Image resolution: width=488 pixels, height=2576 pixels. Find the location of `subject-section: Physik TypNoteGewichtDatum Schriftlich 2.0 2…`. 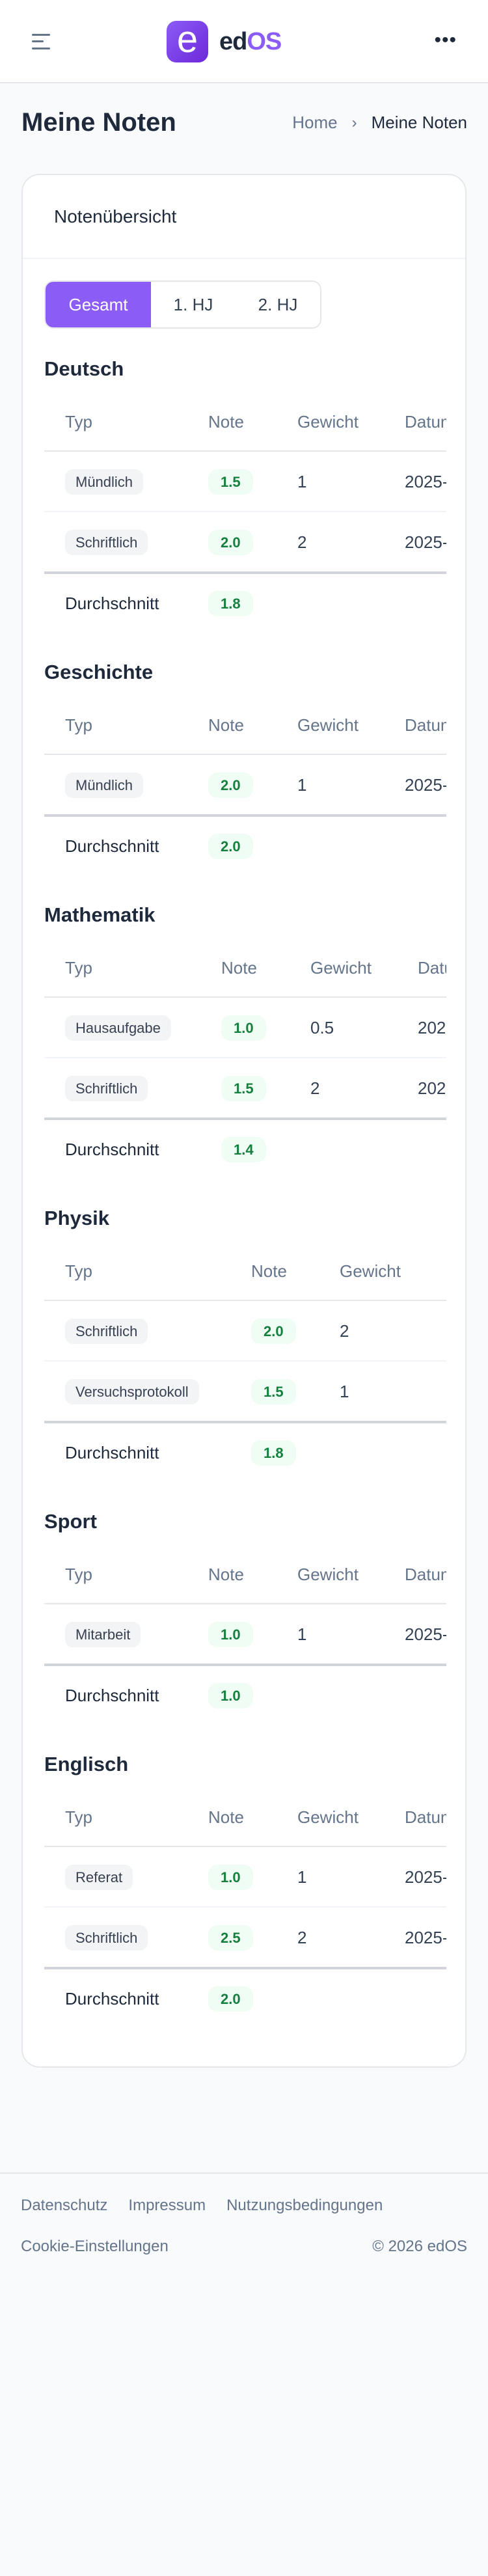

subject-section: Physik TypNoteGewichtDatum Schriftlich 2.0 2… is located at coordinates (245, 1343).